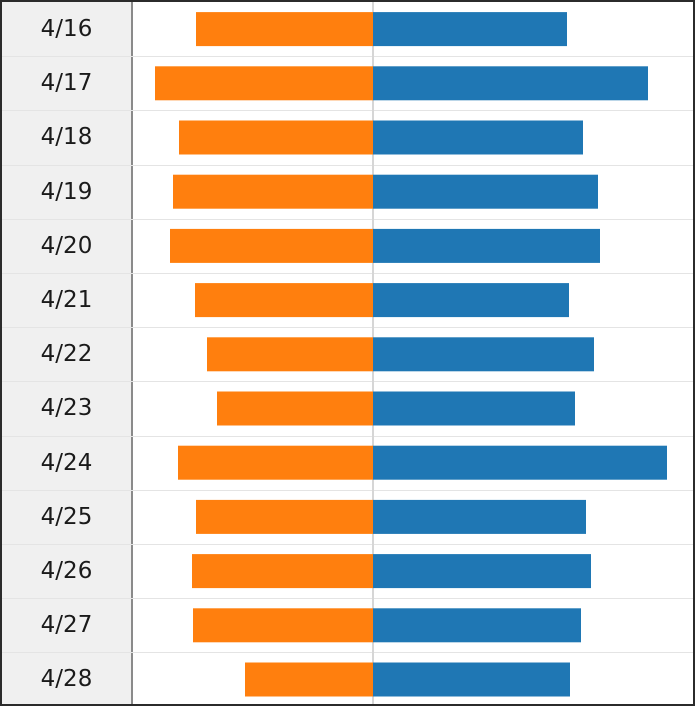  Describe the element at coordinates (132, 353) in the screenshot. I see `label-column-divider` at that location.